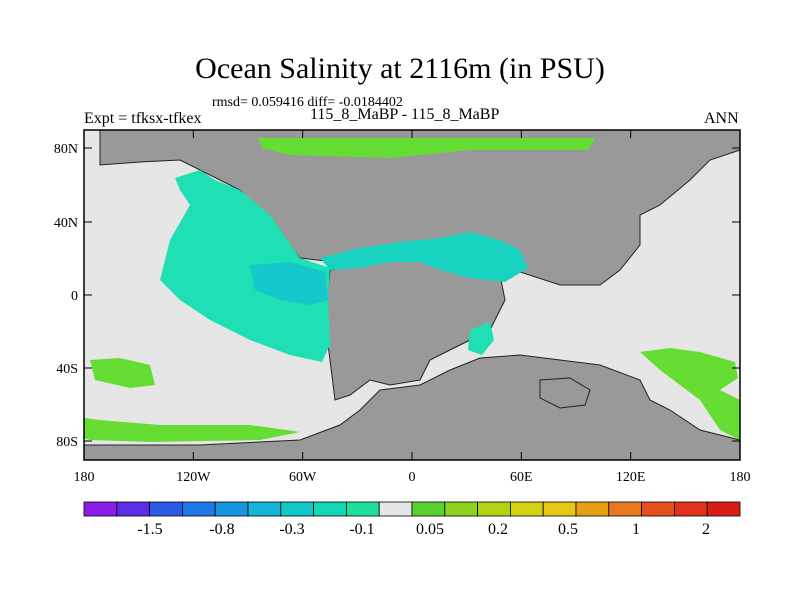 This screenshot has width=800, height=600. Describe the element at coordinates (192, 430) in the screenshot. I see `patch-southern-sw-green` at that location.